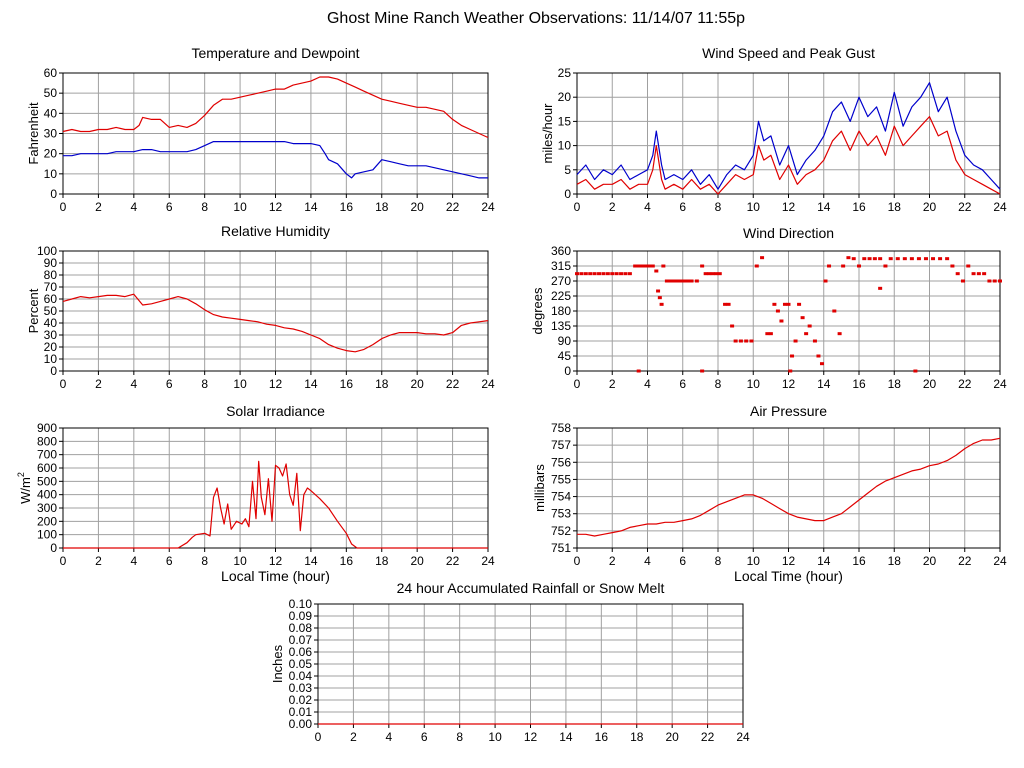 The width and height of the screenshot is (1024, 768). What do you see at coordinates (561, 266) in the screenshot?
I see `y-tick-label: 315` at bounding box center [561, 266].